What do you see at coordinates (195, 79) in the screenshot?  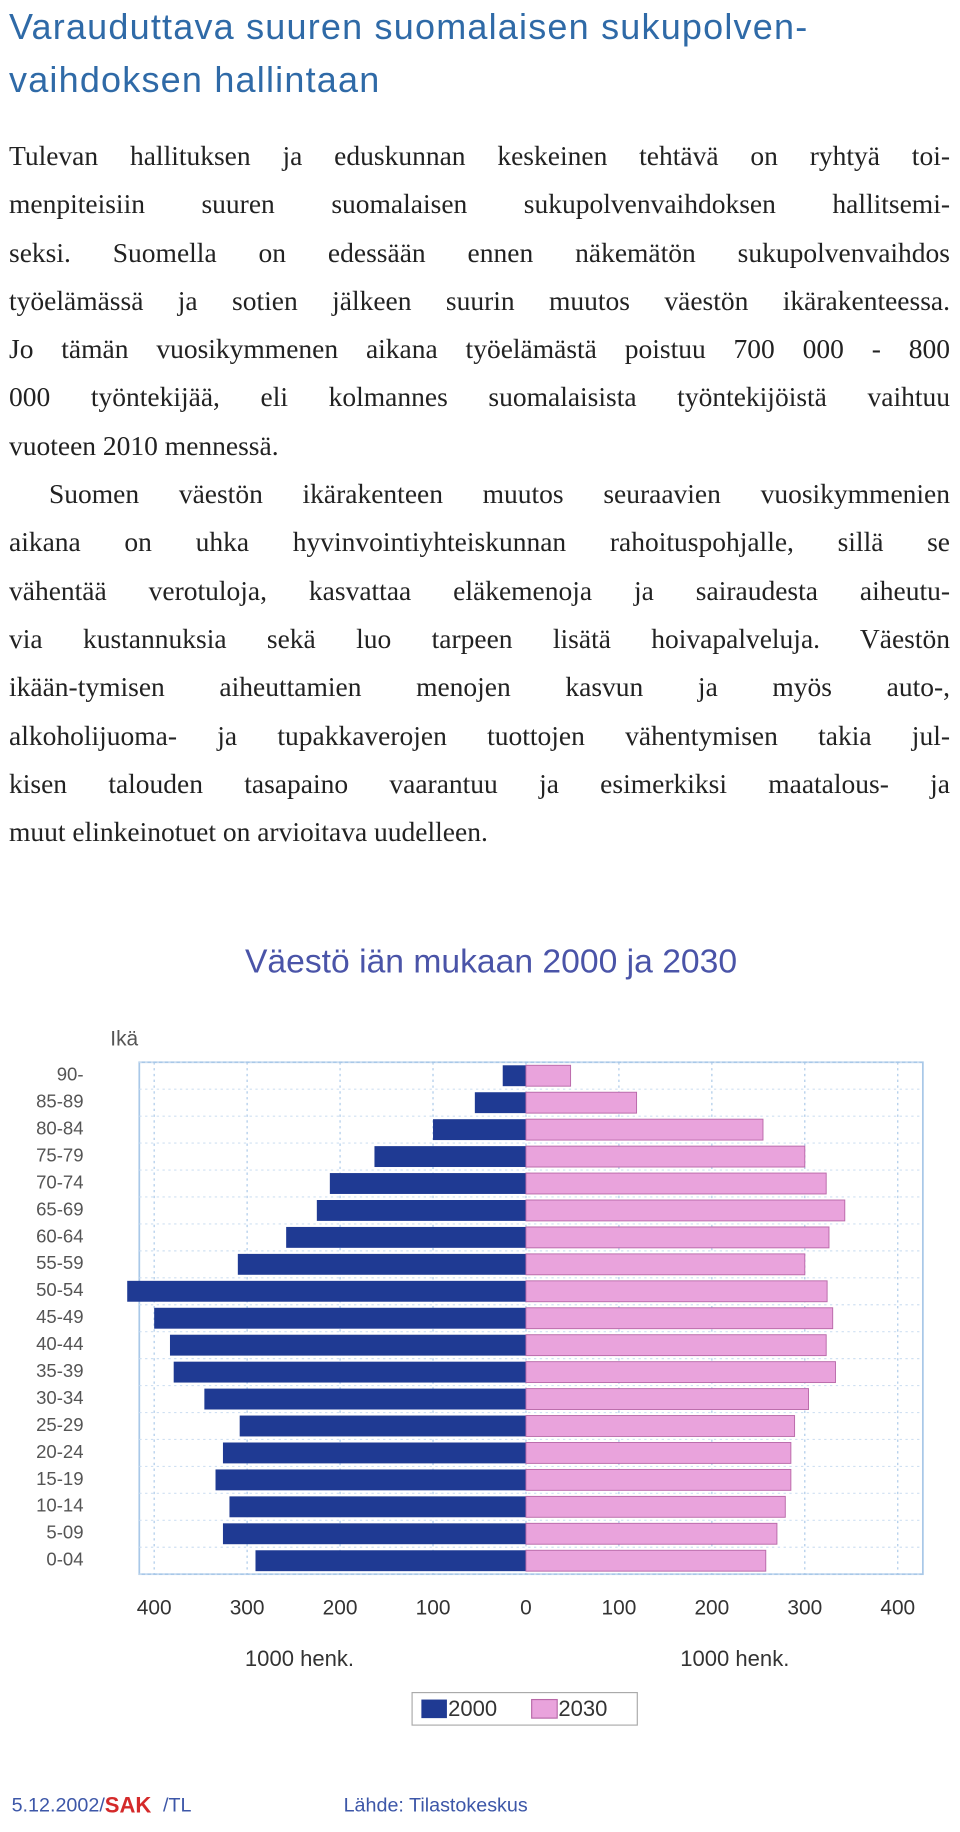 I see `heading-line: vaihdoksen hallintaan` at bounding box center [195, 79].